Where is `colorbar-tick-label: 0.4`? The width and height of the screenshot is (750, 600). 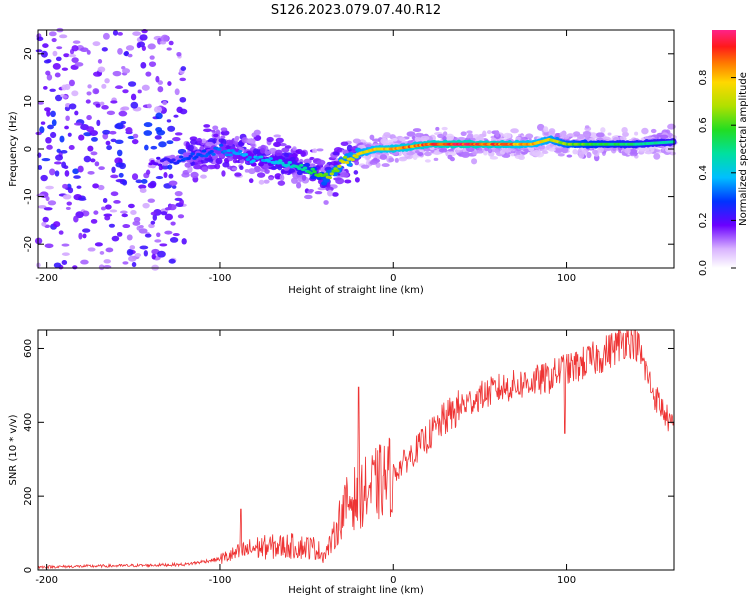
colorbar-tick-label: 0.4 is located at coordinates (703, 173).